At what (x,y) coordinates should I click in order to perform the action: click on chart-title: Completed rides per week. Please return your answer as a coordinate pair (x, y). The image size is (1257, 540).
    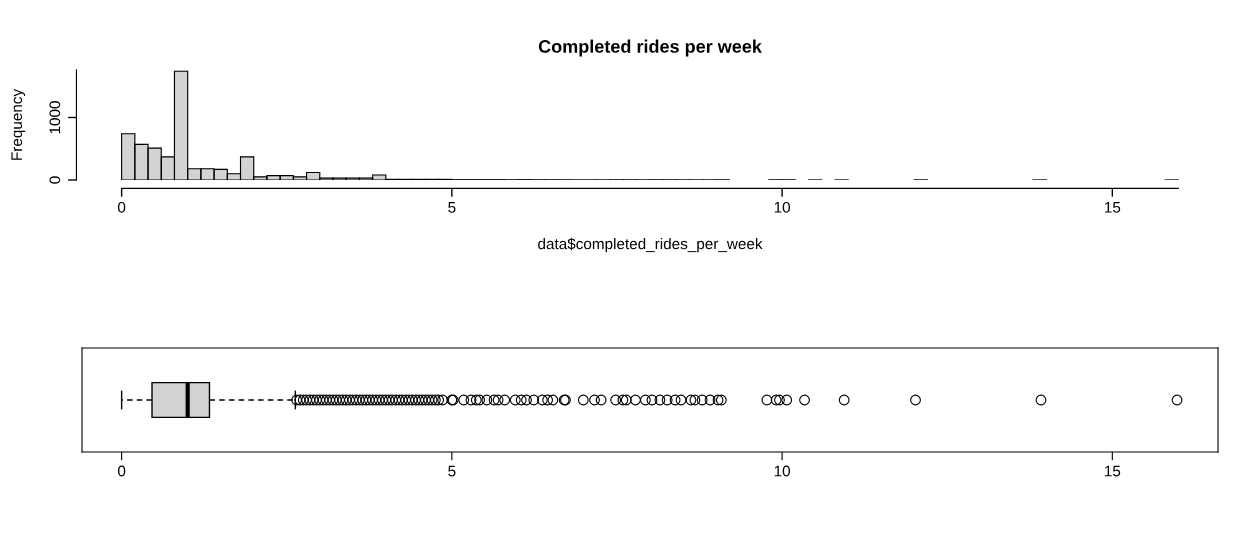
    Looking at the image, I should click on (650, 48).